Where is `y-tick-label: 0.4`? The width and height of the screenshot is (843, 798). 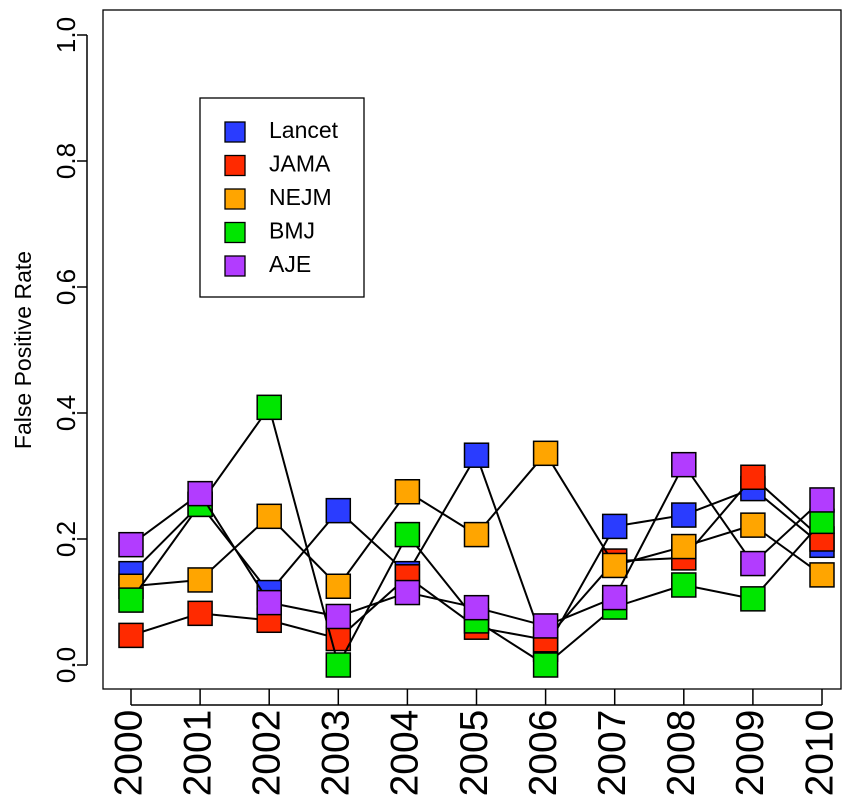 y-tick-label: 0.4 is located at coordinates (66, 413).